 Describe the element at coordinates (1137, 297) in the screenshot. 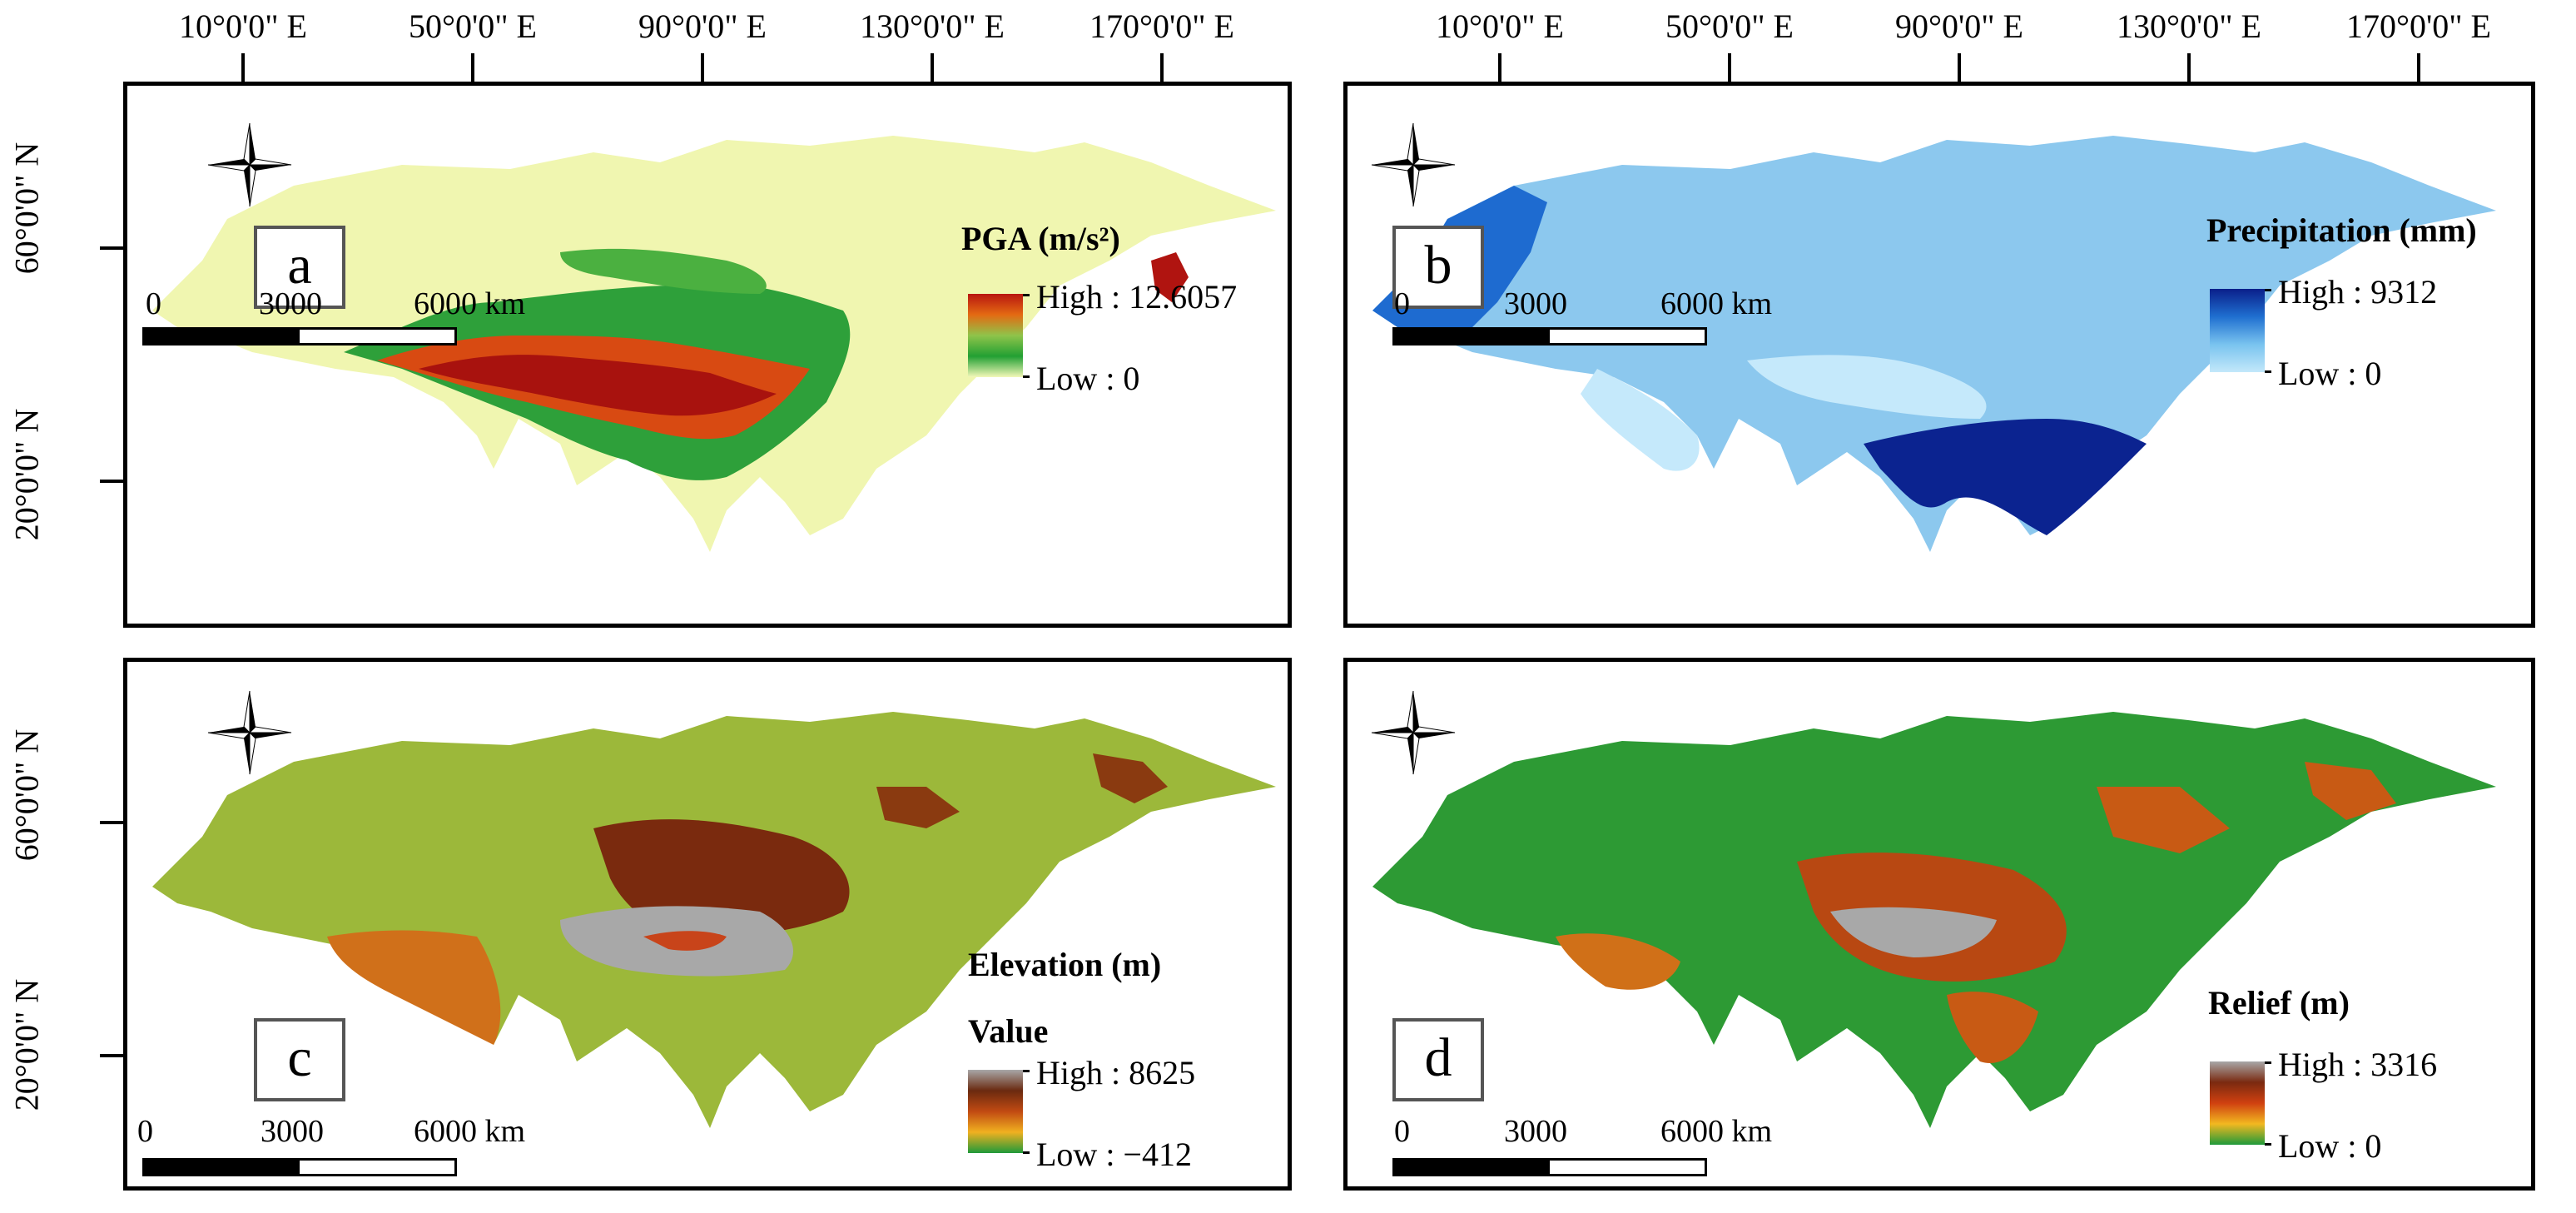

I see `legend-high-label: High : 12.6057` at that location.